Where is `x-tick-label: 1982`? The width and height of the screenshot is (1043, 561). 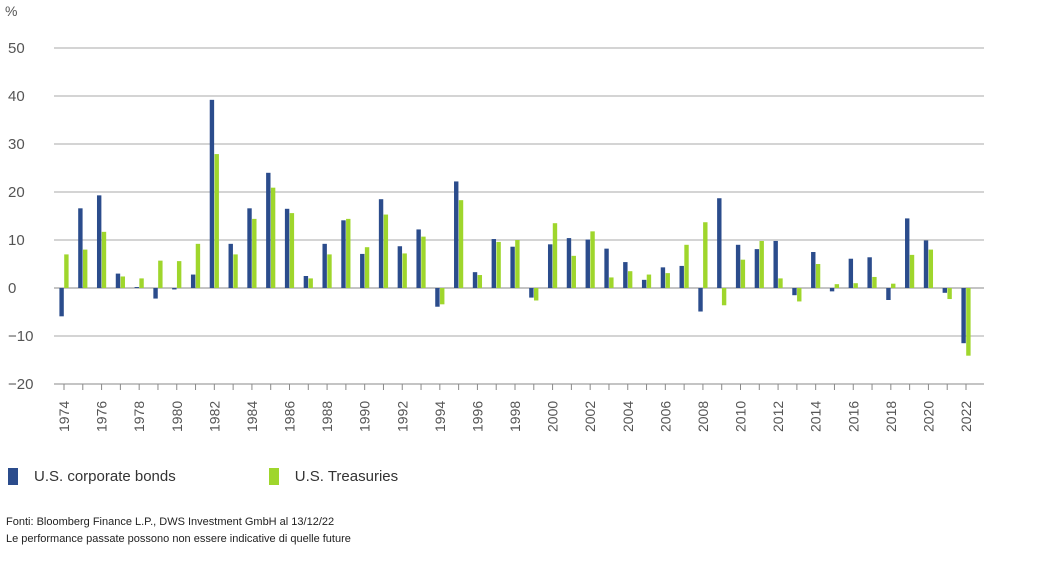 x-tick-label: 1982 is located at coordinates (214, 416).